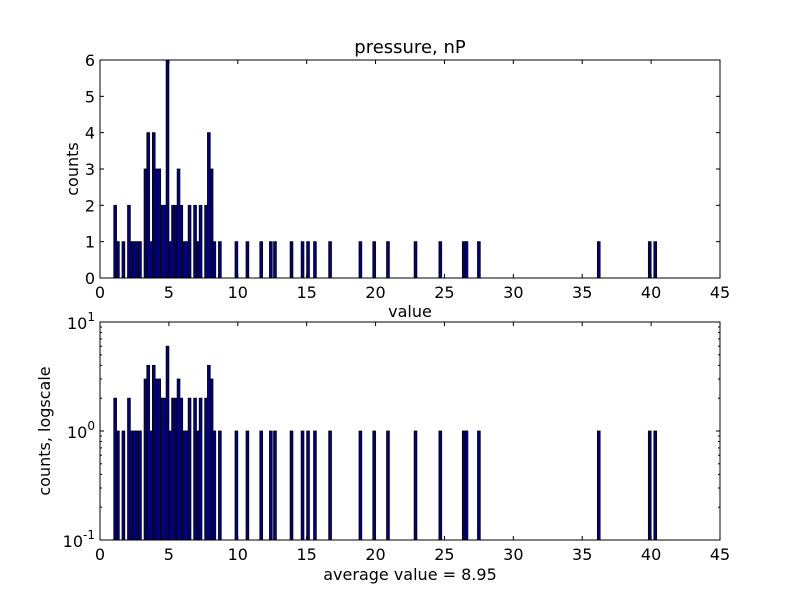 The image size is (800, 600). What do you see at coordinates (410, 574) in the screenshot?
I see `bottom-x-axis-label: average value = 8.95` at bounding box center [410, 574].